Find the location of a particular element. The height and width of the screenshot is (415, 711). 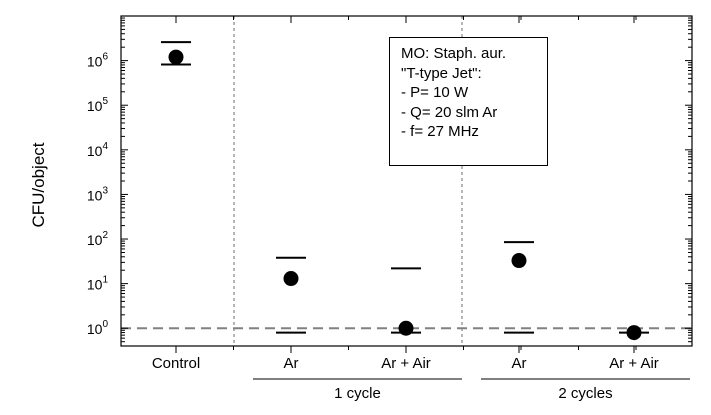

y-tick-label: 10² is located at coordinates (98, 239).